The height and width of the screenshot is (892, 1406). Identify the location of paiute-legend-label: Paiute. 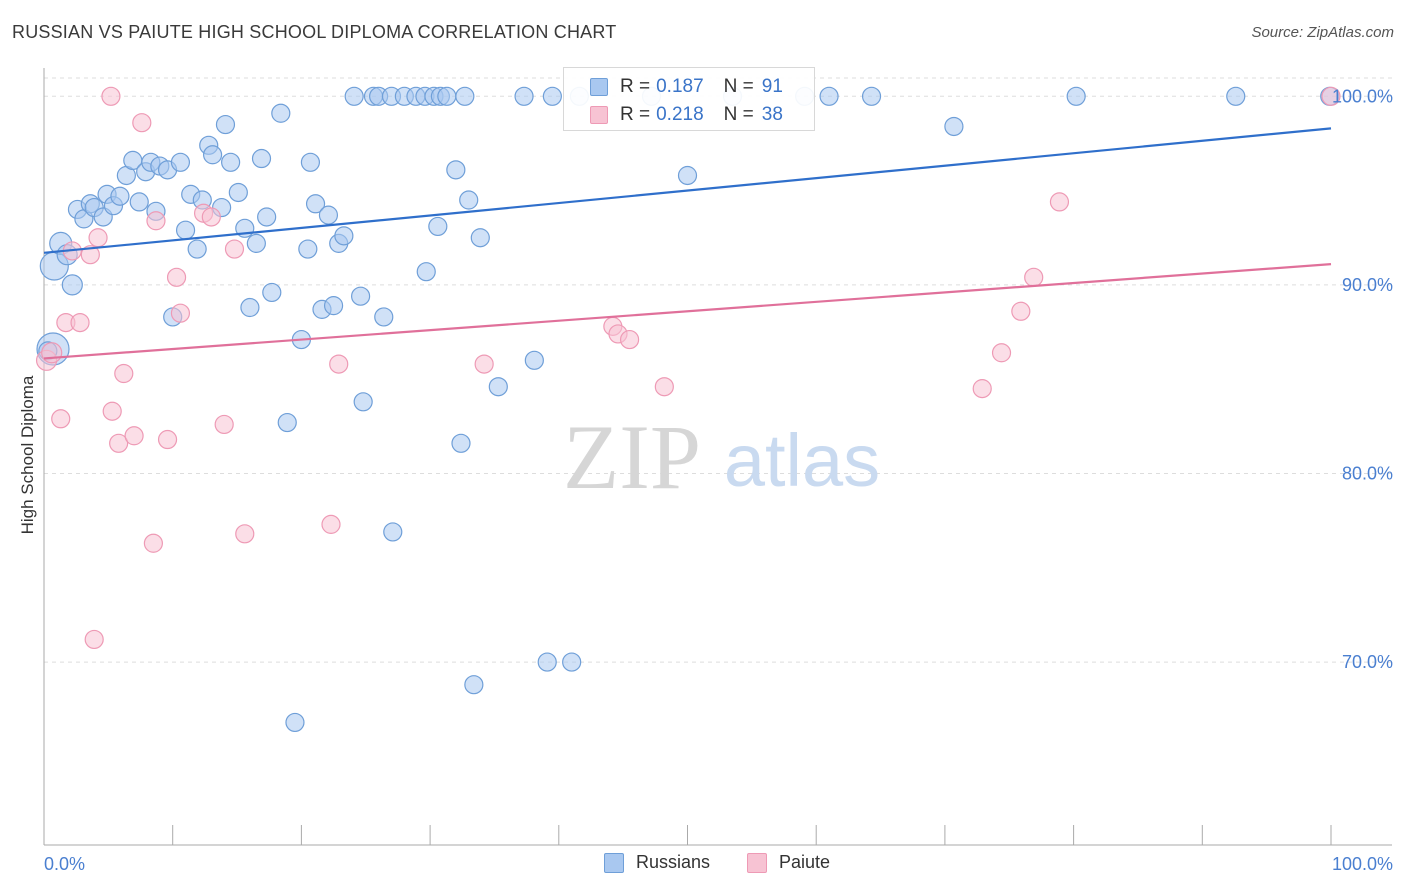
(805, 862).